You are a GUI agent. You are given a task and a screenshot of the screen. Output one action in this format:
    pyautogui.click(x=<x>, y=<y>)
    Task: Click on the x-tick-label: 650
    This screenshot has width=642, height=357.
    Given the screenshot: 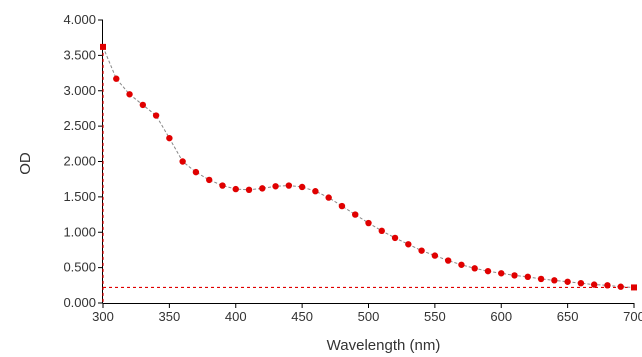 What is the action you would take?
    pyautogui.click(x=568, y=316)
    